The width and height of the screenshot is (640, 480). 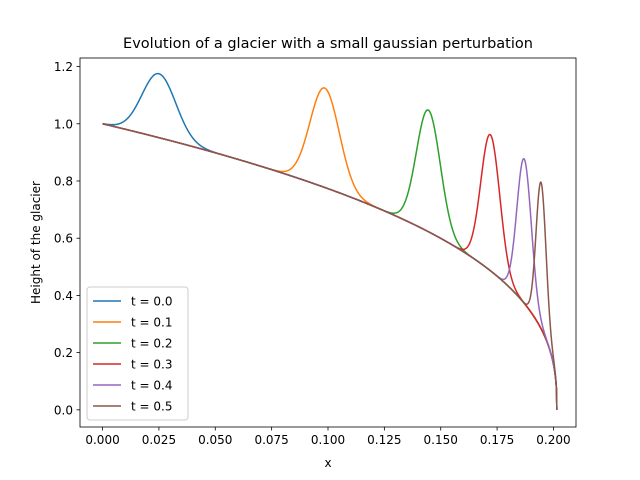 What do you see at coordinates (63, 296) in the screenshot?
I see `y-tick-label: 0.4` at bounding box center [63, 296].